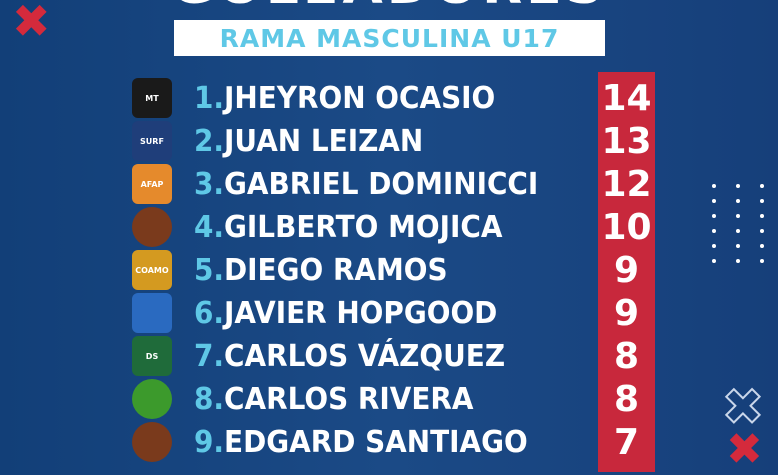  What do you see at coordinates (363, 227) in the screenshot?
I see `player-name-text: GILBERTO MOJICA` at bounding box center [363, 227].